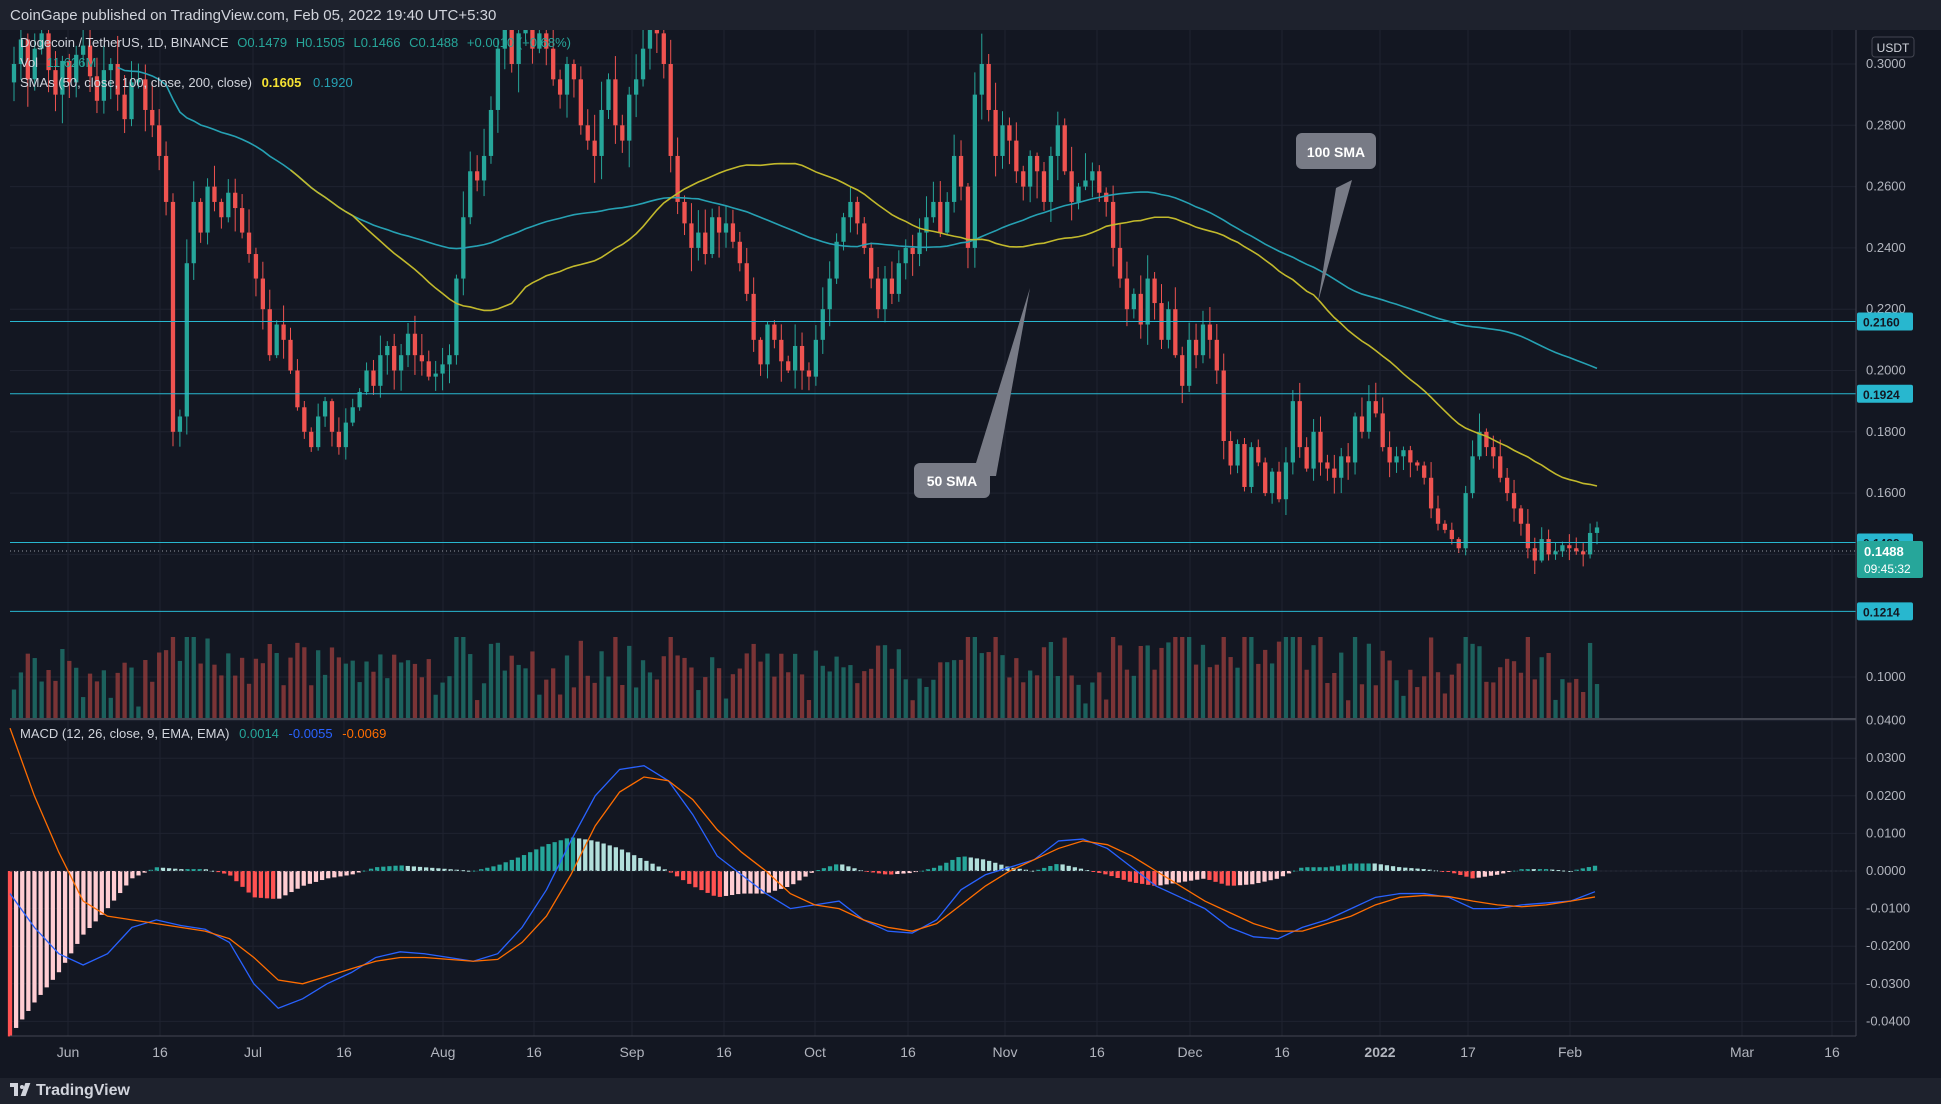  What do you see at coordinates (1881, 612) in the screenshot?
I see `level-badge-text: 0.1214` at bounding box center [1881, 612].